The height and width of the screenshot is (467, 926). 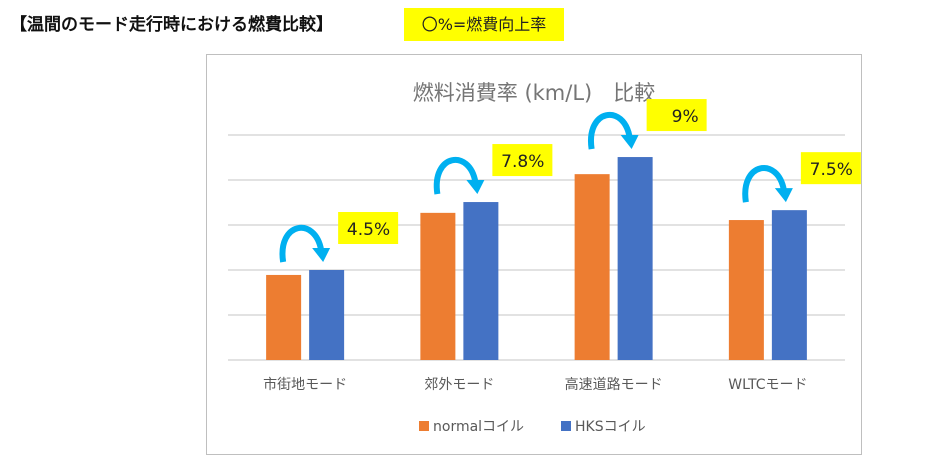 What do you see at coordinates (534, 93) in the screenshot?
I see `chart-title: 燃料消費率 (km/L) 比較` at bounding box center [534, 93].